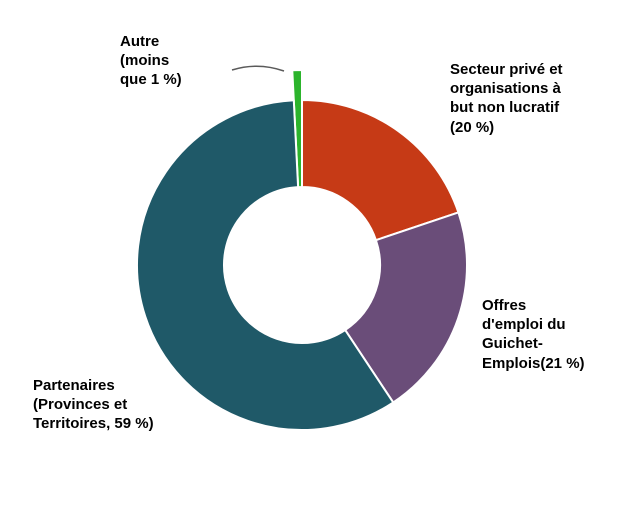 This screenshot has height=507, width=640. What do you see at coordinates (380, 170) in the screenshot?
I see `slice-secteur-prive` at bounding box center [380, 170].